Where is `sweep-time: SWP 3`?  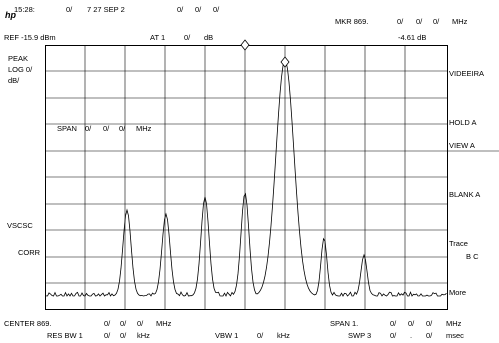 sweep-time: SWP 3 is located at coordinates (360, 335).